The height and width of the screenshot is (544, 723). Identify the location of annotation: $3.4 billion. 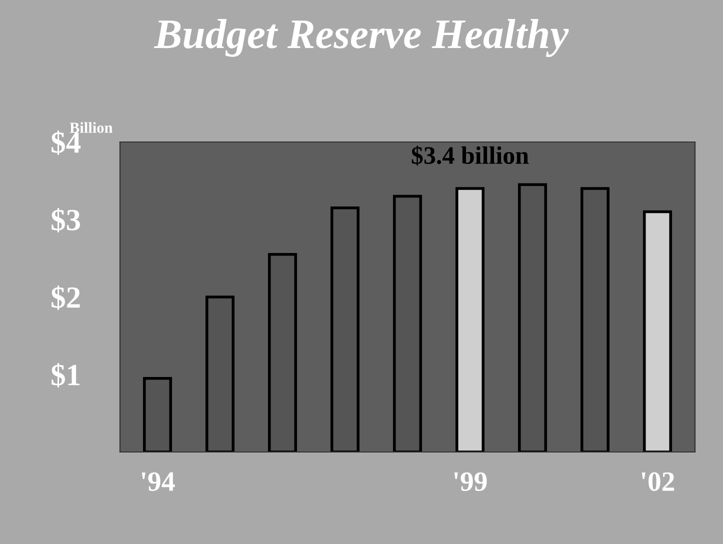
(470, 156).